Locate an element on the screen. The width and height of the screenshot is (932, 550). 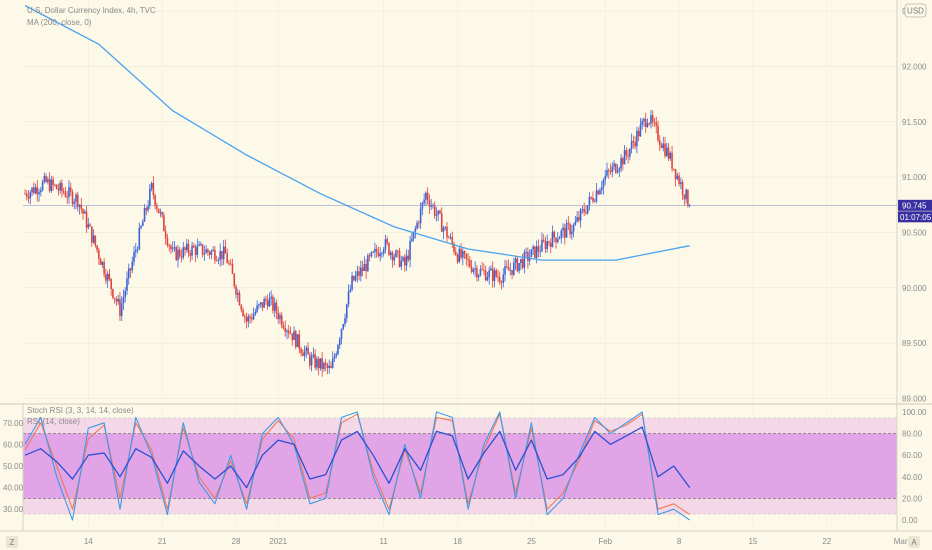
price-tick-label: 90.500 is located at coordinates (914, 232).